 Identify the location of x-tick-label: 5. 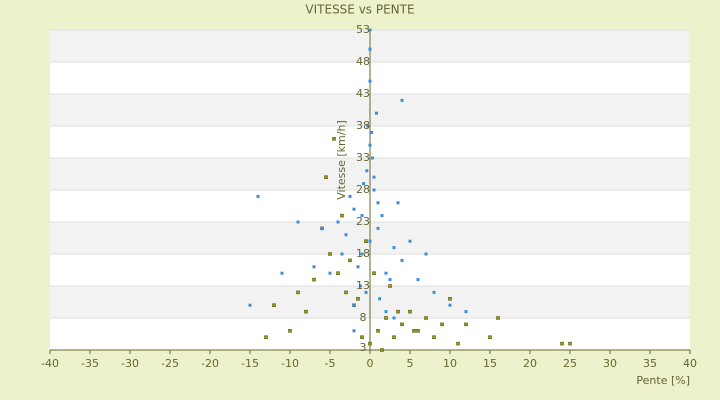
(410, 363).